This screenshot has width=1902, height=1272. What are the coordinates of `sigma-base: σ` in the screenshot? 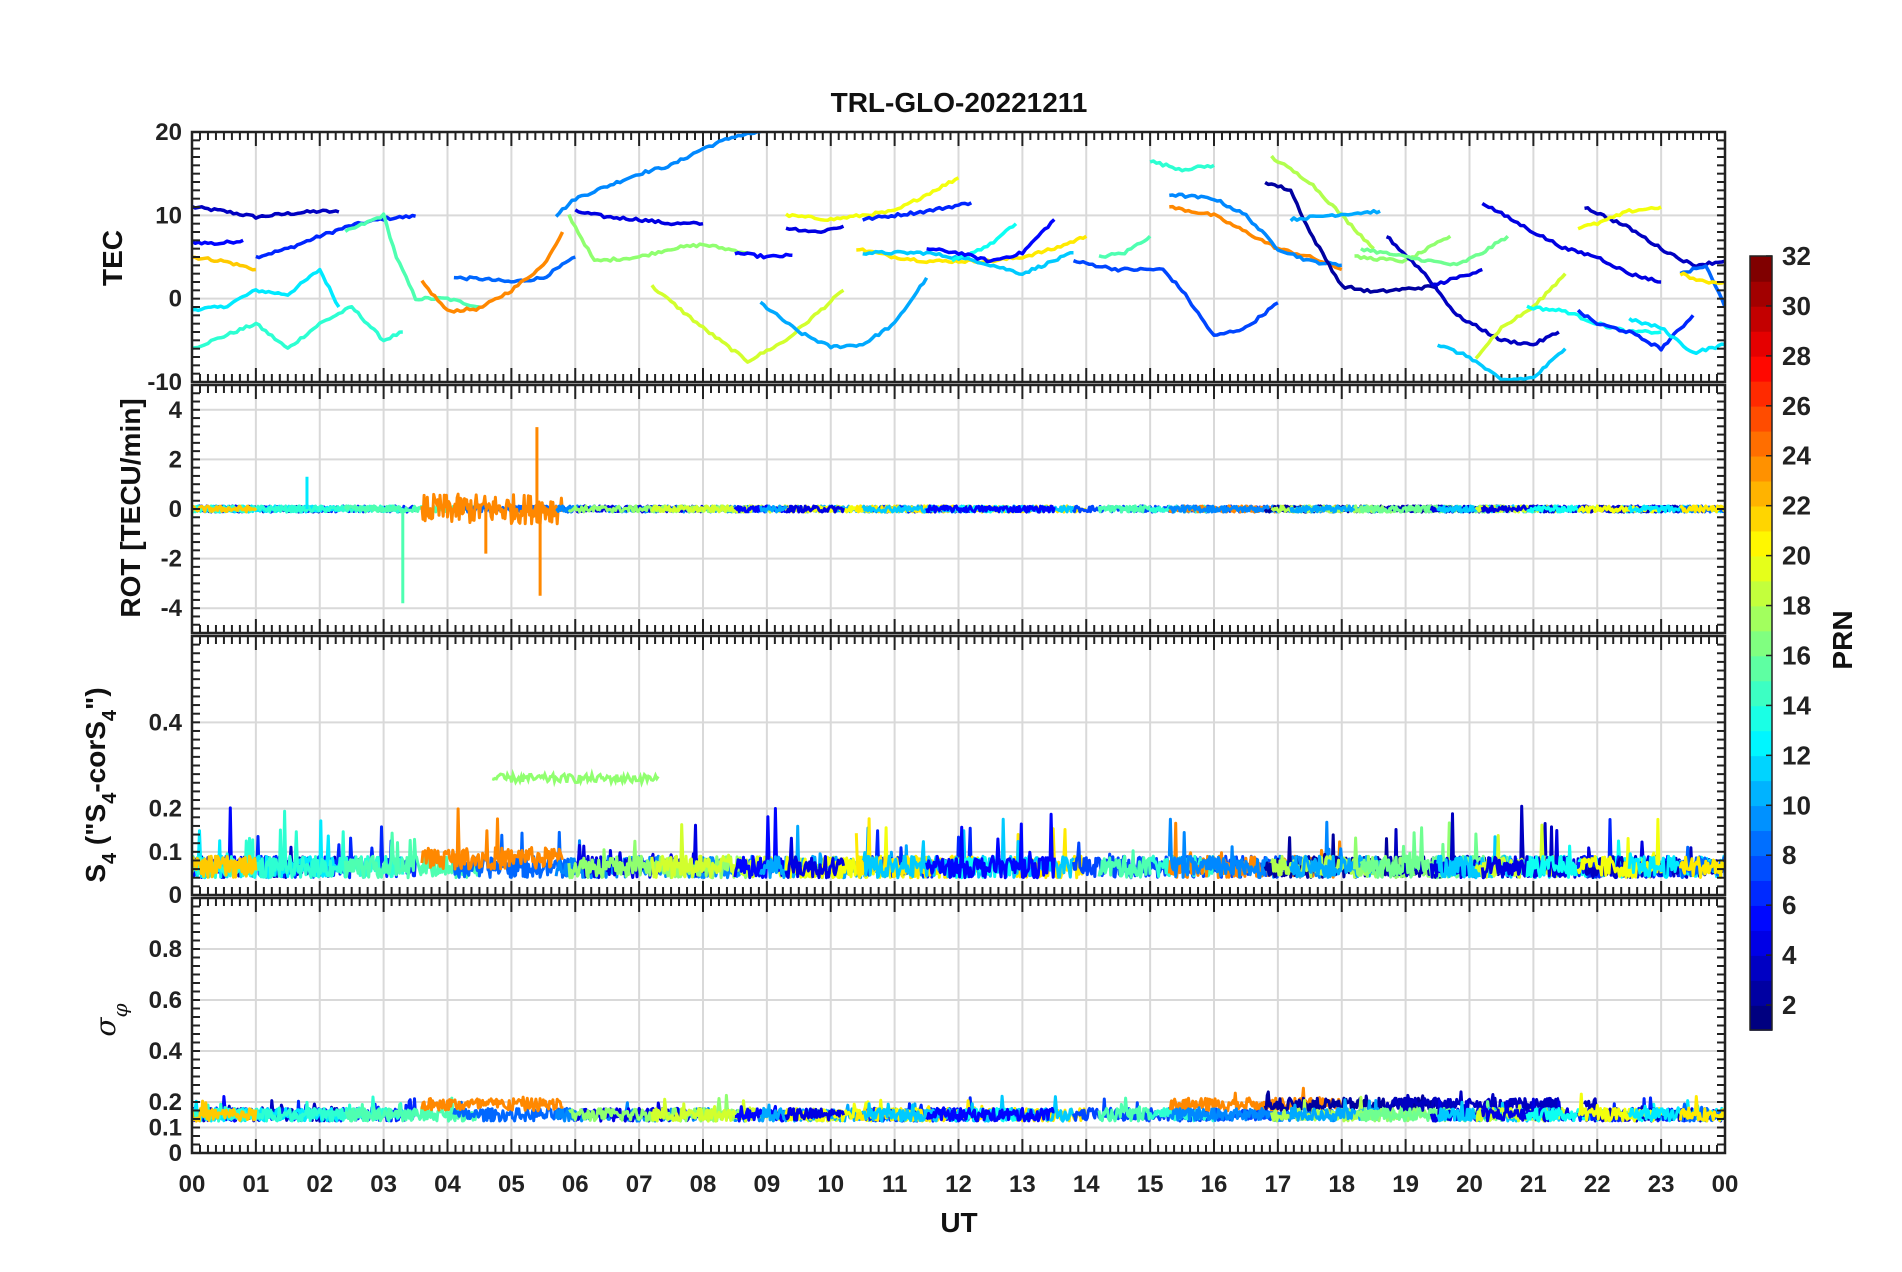 It's located at (105, 1027).